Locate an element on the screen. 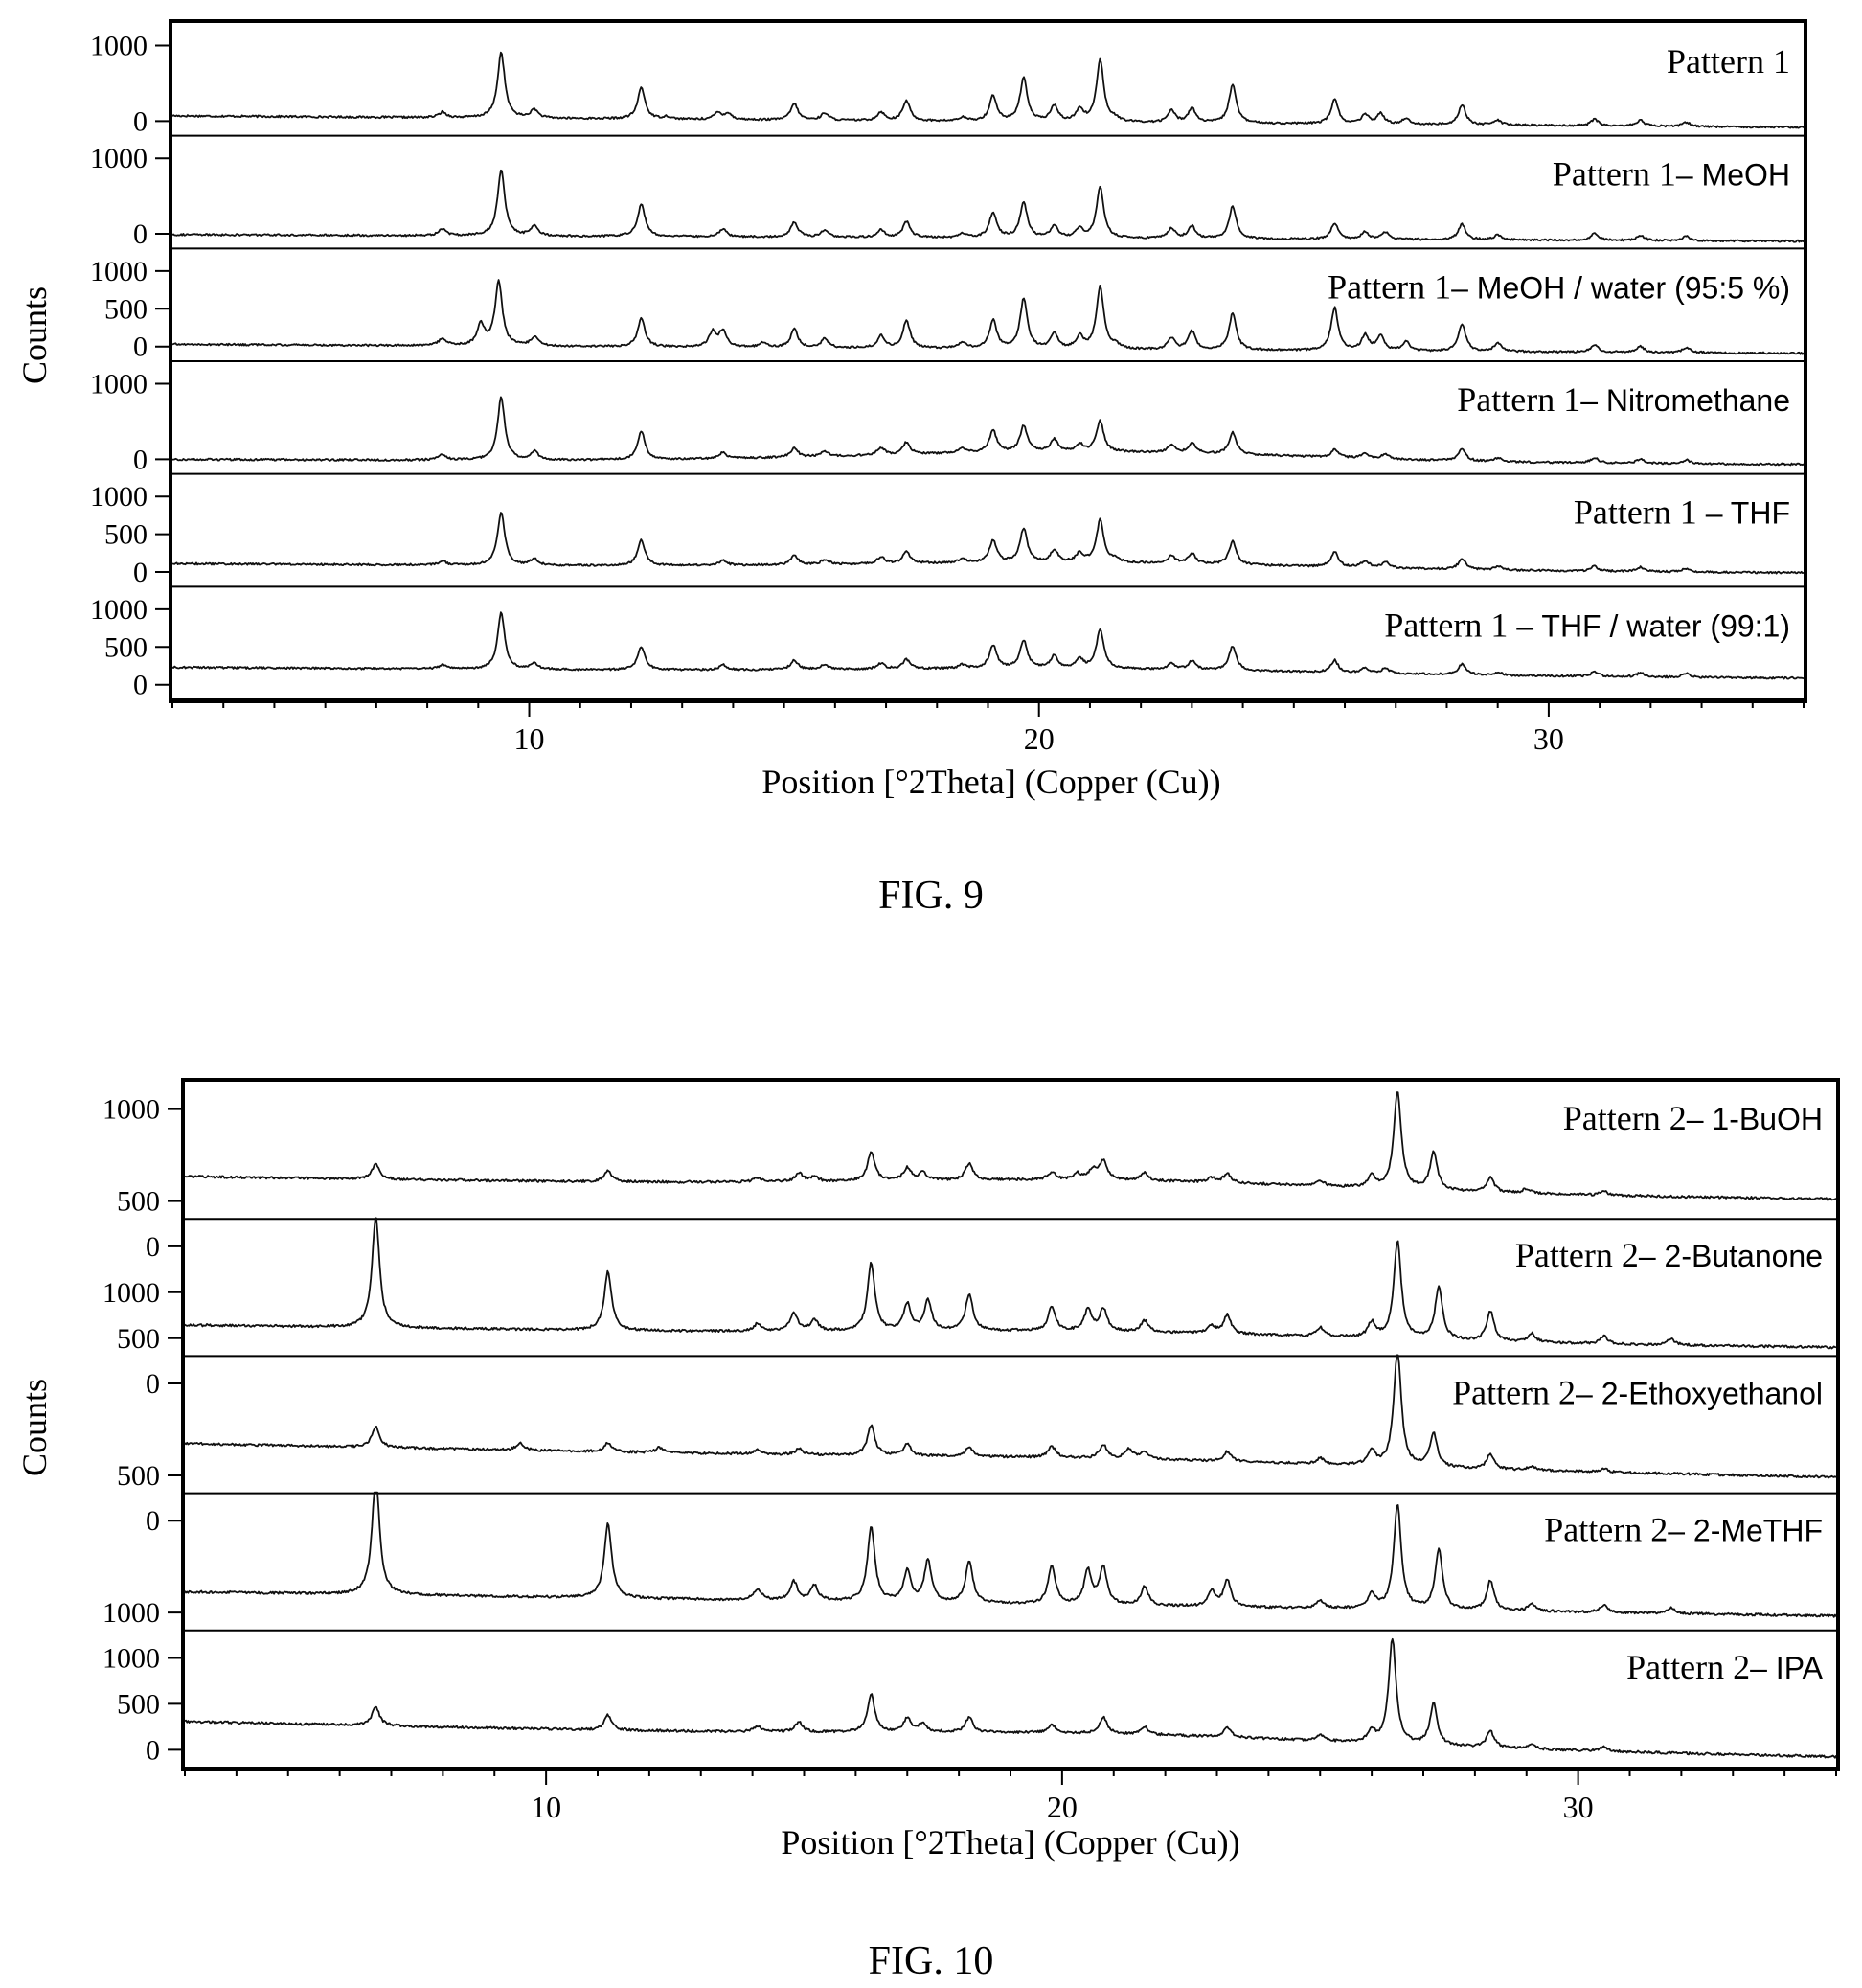 The width and height of the screenshot is (1862, 1988). series-label: Pattern 2– 2-Butanone is located at coordinates (1669, 1255).